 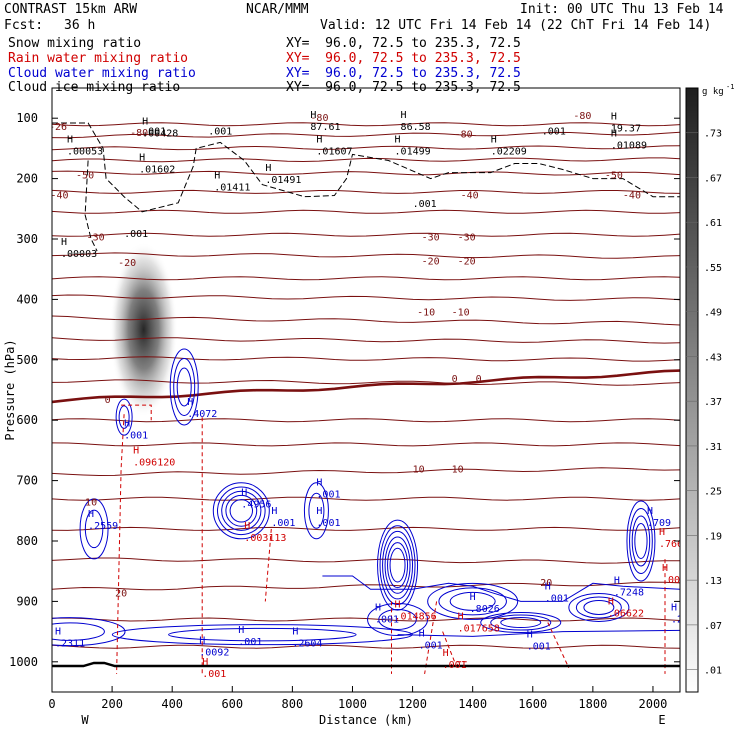 I want to click on y-tick-label: 200, so click(x=27, y=179).